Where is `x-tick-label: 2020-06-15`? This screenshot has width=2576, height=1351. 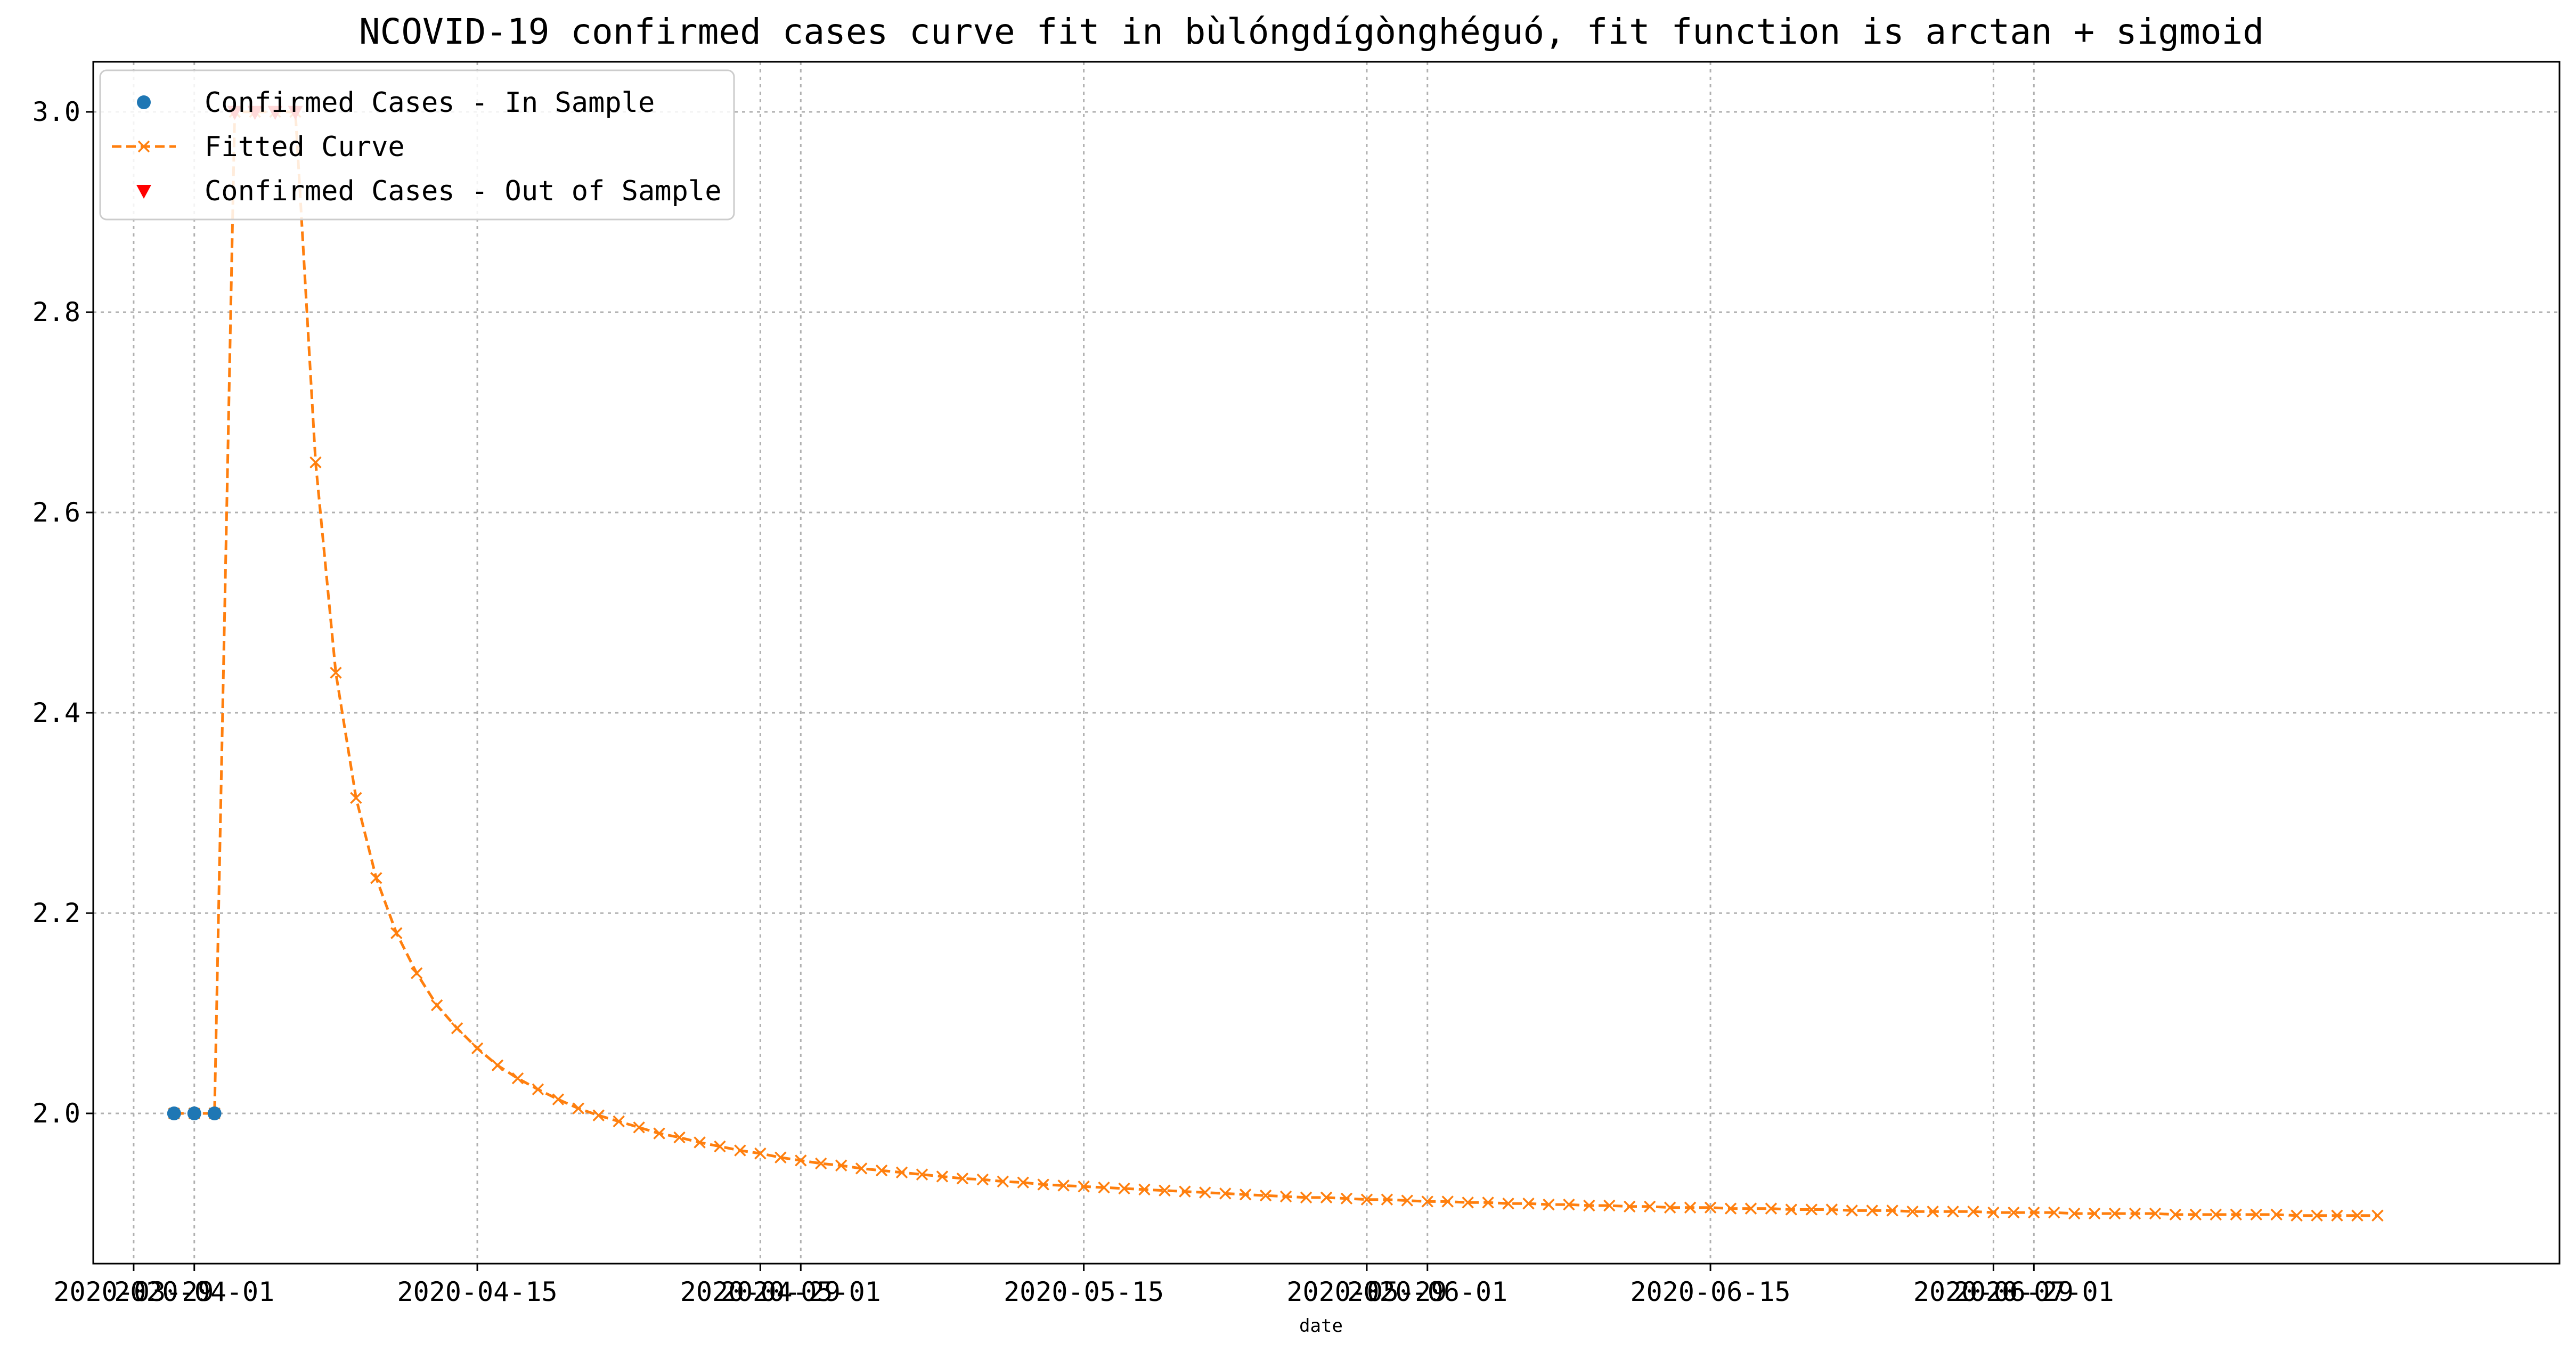 x-tick-label: 2020-06-15 is located at coordinates (1711, 1291).